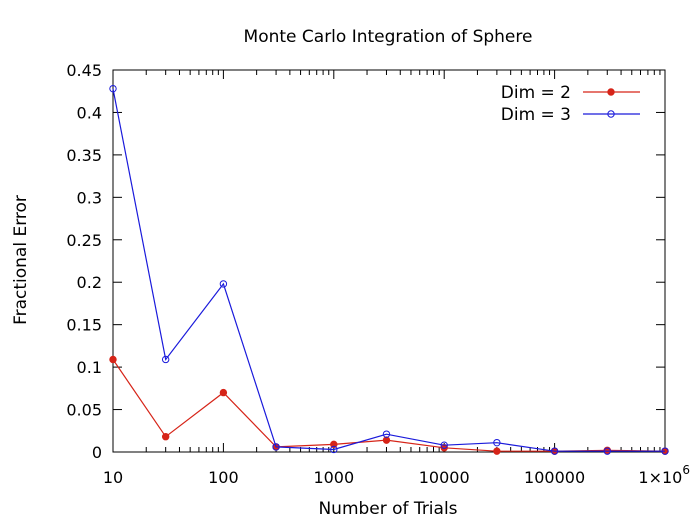 The image size is (700, 525). What do you see at coordinates (660, 477) in the screenshot?
I see `x-tick-label-text: 1×10` at bounding box center [660, 477].